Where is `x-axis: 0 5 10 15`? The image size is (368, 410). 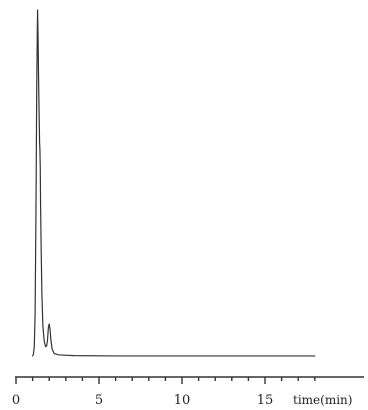
x-axis: 0 5 10 15 is located at coordinates (188, 392).